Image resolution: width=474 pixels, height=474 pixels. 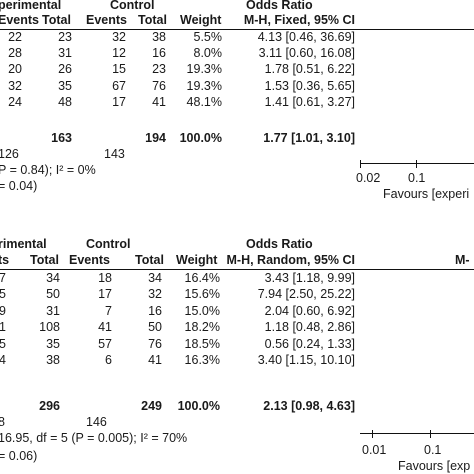 I want to click on cell-odds-ratio: 1.41 [0.61, 3.27], so click(x=309, y=101).